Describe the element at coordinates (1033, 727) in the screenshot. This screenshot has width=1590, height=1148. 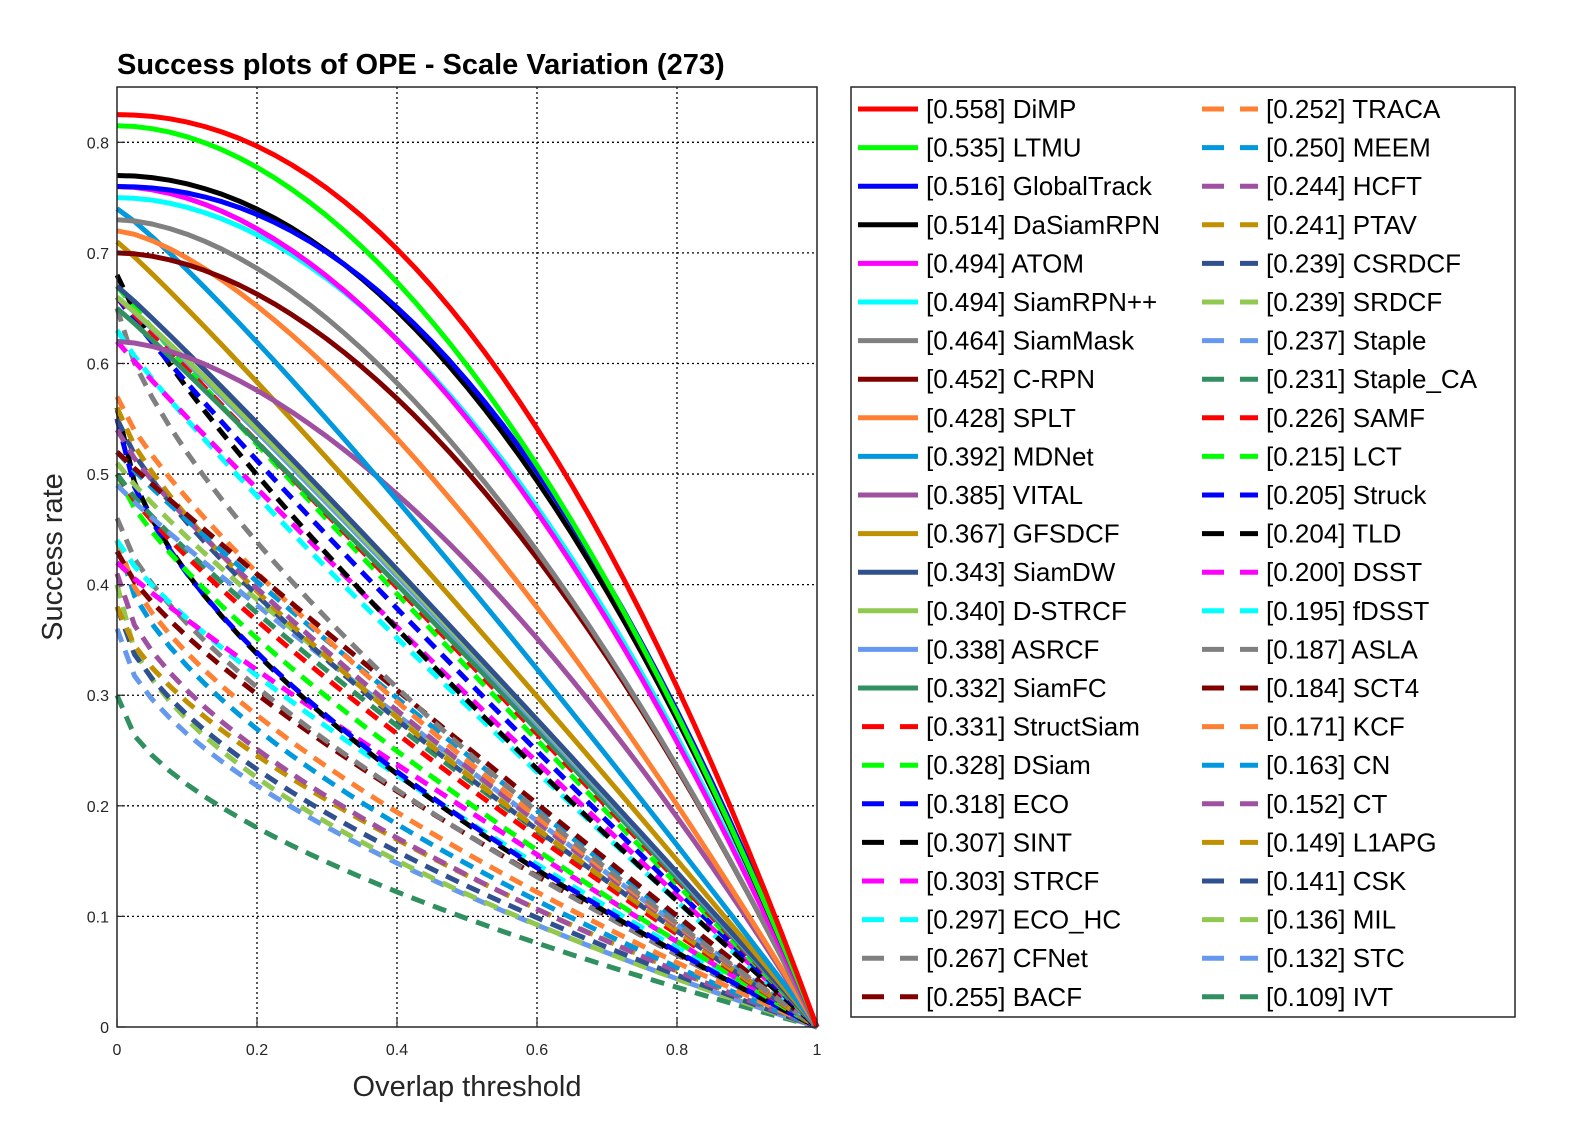
I see `legend-label: [0.331] StructSiam` at that location.